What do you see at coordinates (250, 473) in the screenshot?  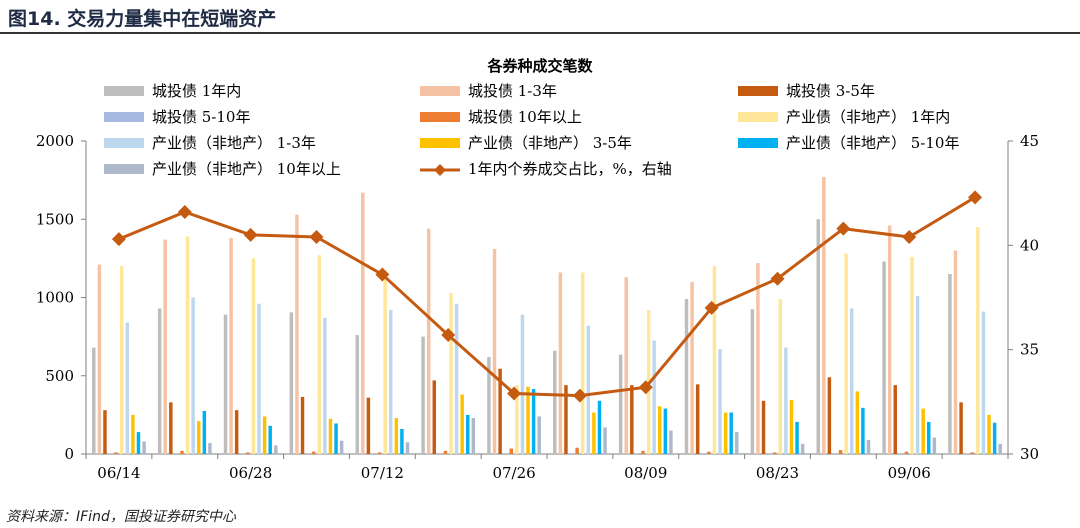 I see `x-tick-label: 06/28` at bounding box center [250, 473].